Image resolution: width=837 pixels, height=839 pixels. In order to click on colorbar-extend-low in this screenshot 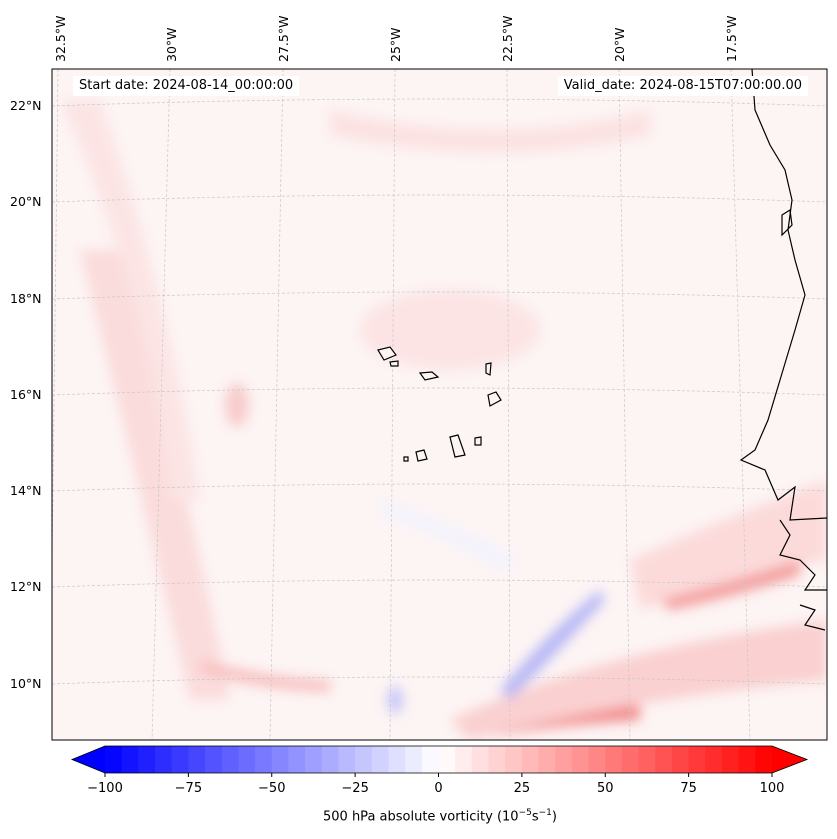, I will do `click(88, 759)`.